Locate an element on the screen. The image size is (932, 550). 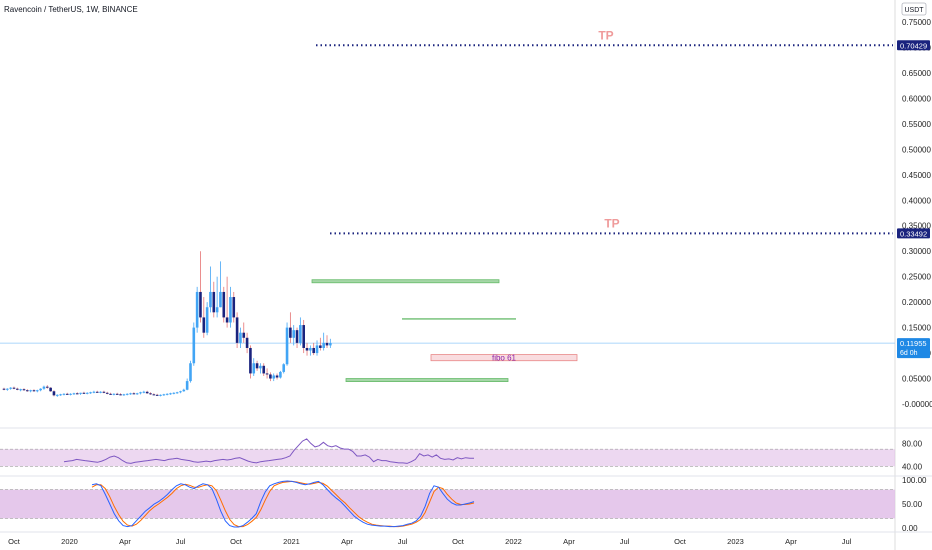
price-tick-label: 0.35000 is located at coordinates (916, 226).